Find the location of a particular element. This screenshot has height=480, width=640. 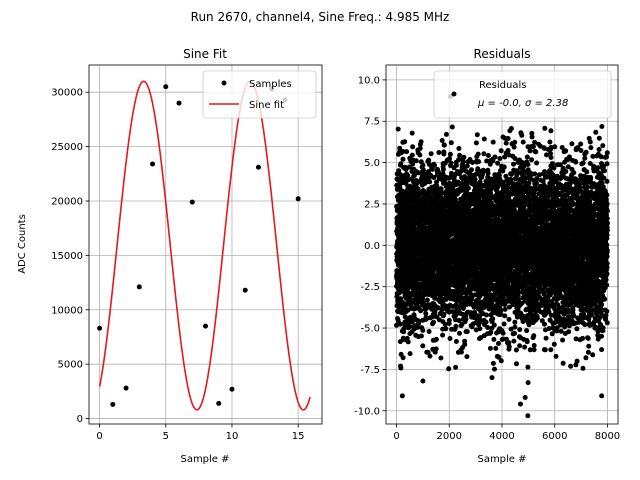

sine-fit-ytick-label: 25000 is located at coordinates (67, 147).